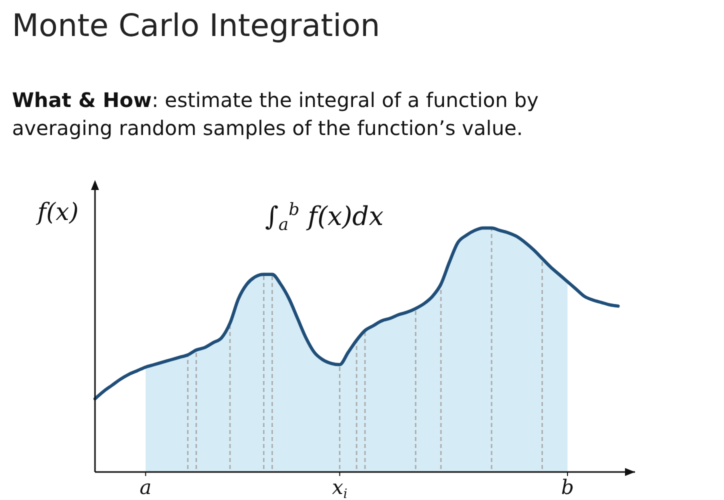 The height and width of the screenshot is (500, 724). Describe the element at coordinates (340, 487) in the screenshot. I see `x-tick-label: x$_{i}$` at that location.